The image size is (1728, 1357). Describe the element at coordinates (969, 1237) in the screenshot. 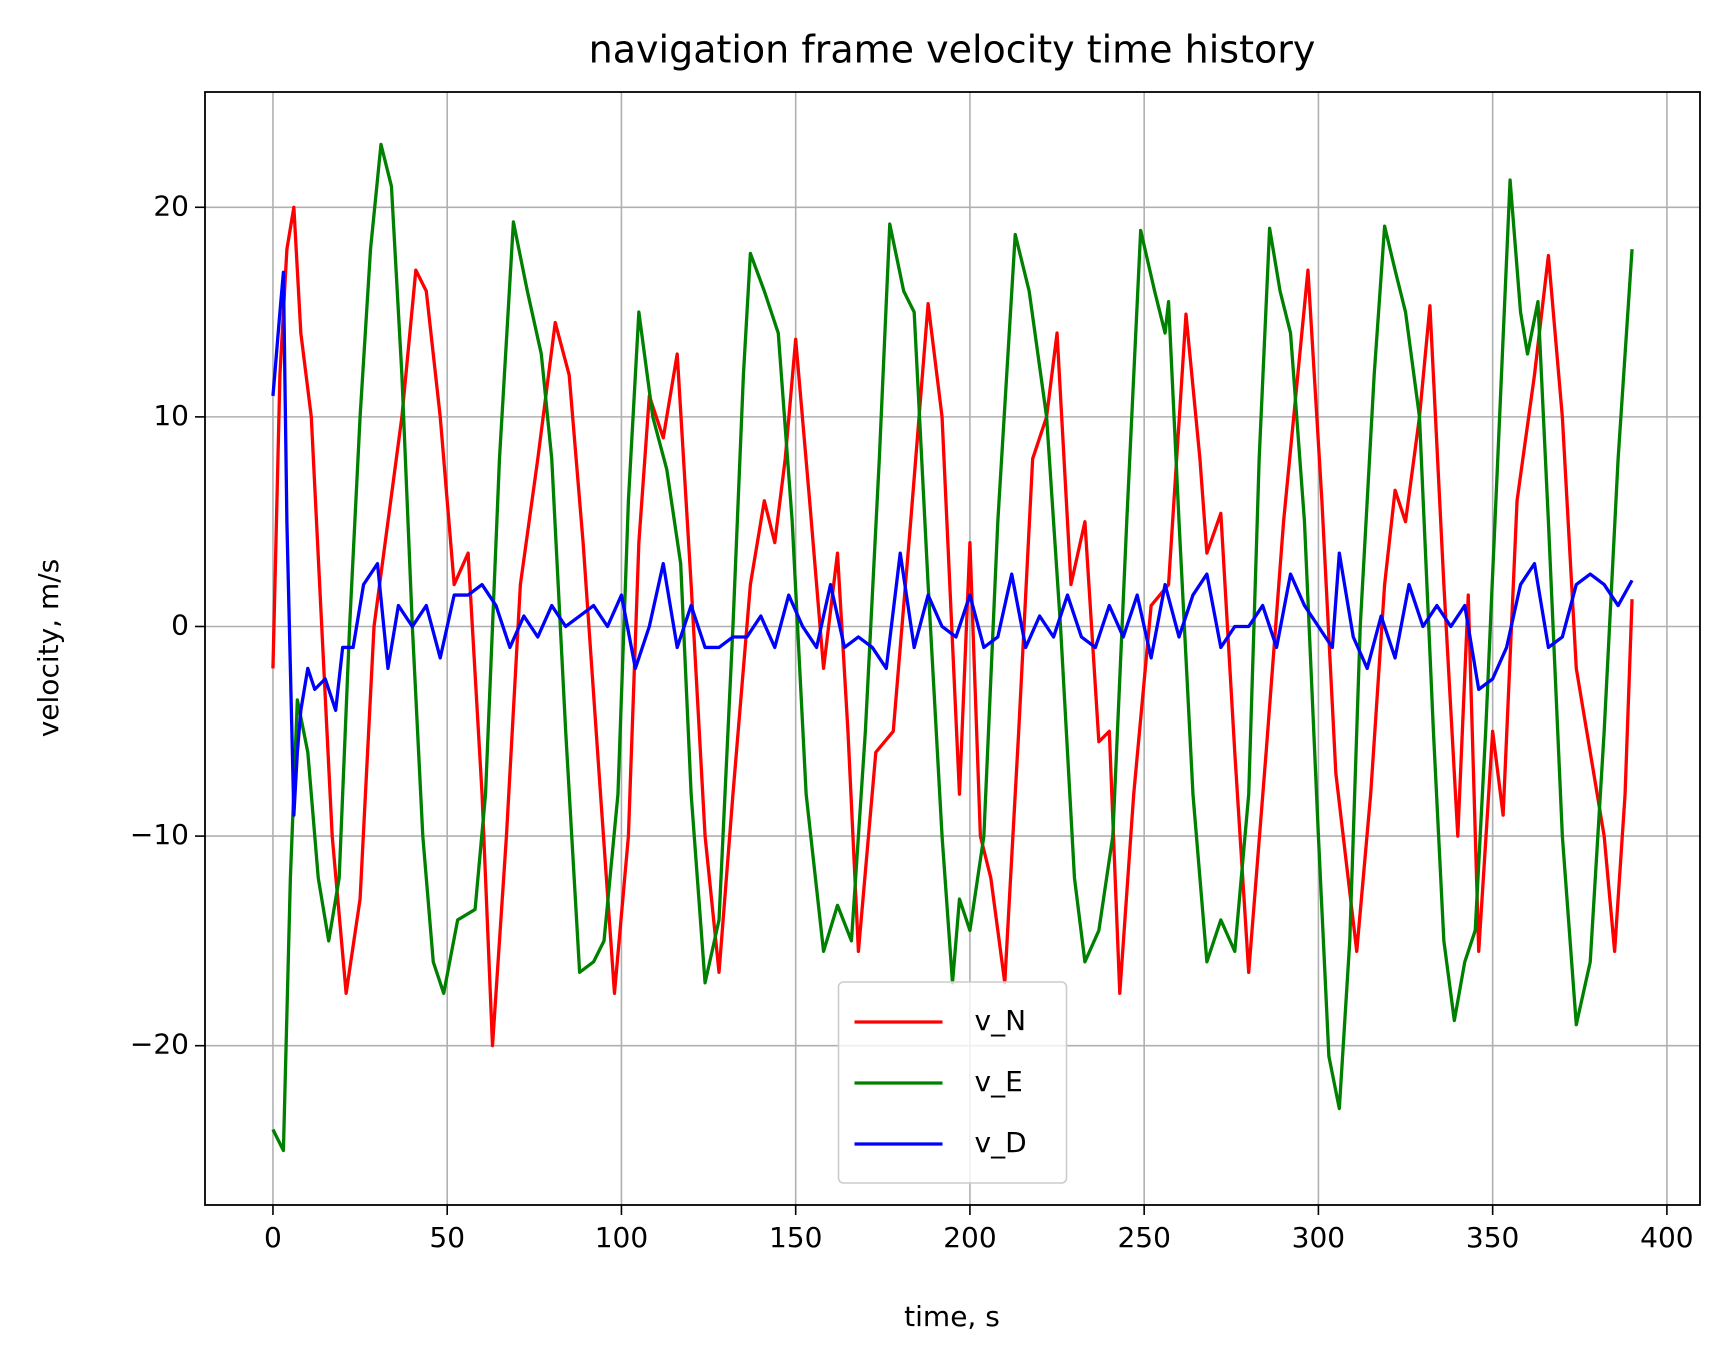

I see `x-tick-label: 200` at that location.